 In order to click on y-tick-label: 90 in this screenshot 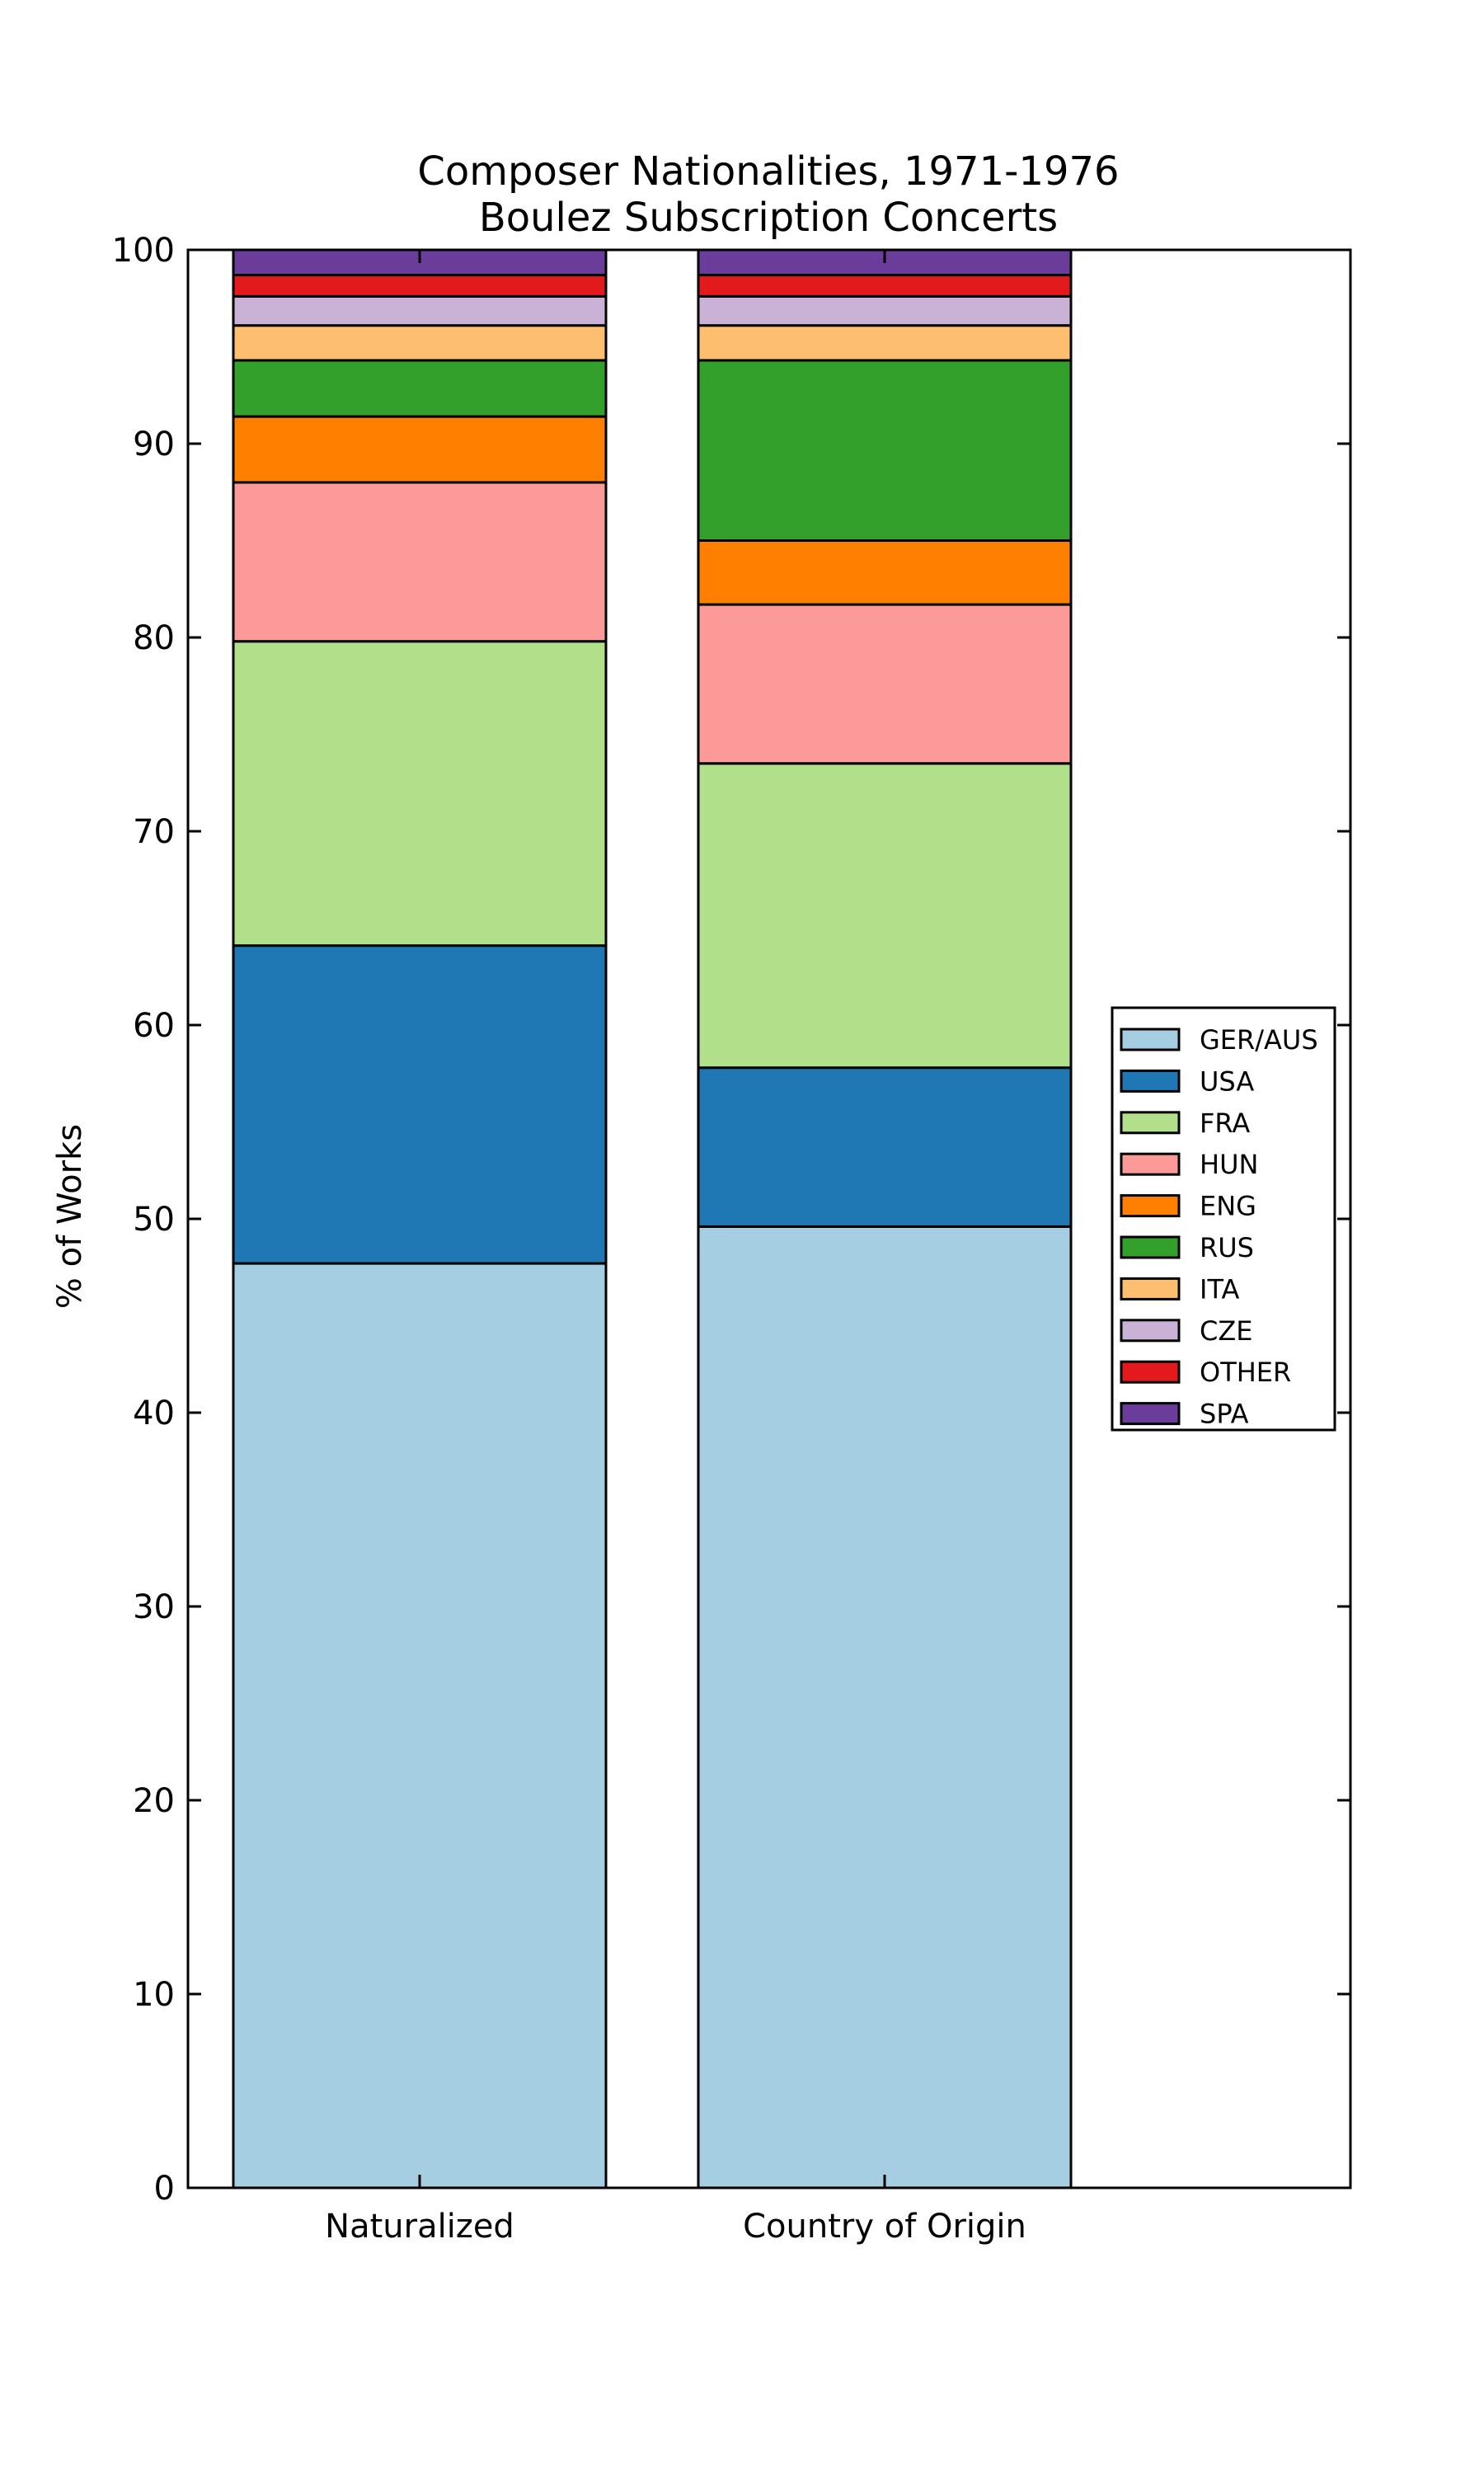, I will do `click(154, 444)`.